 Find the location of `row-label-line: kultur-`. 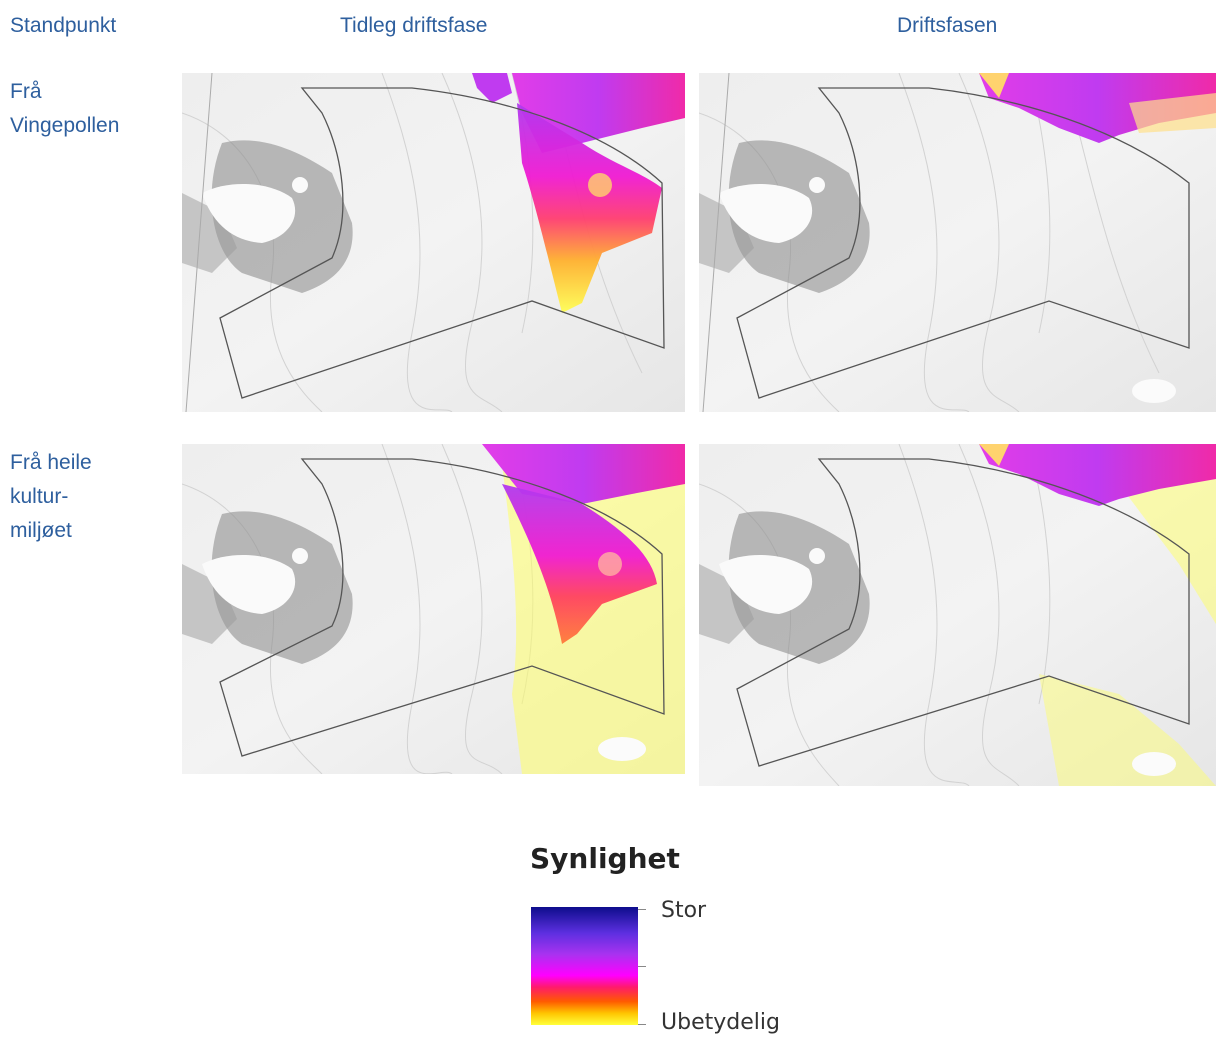

row-label-line: kultur- is located at coordinates (39, 496).